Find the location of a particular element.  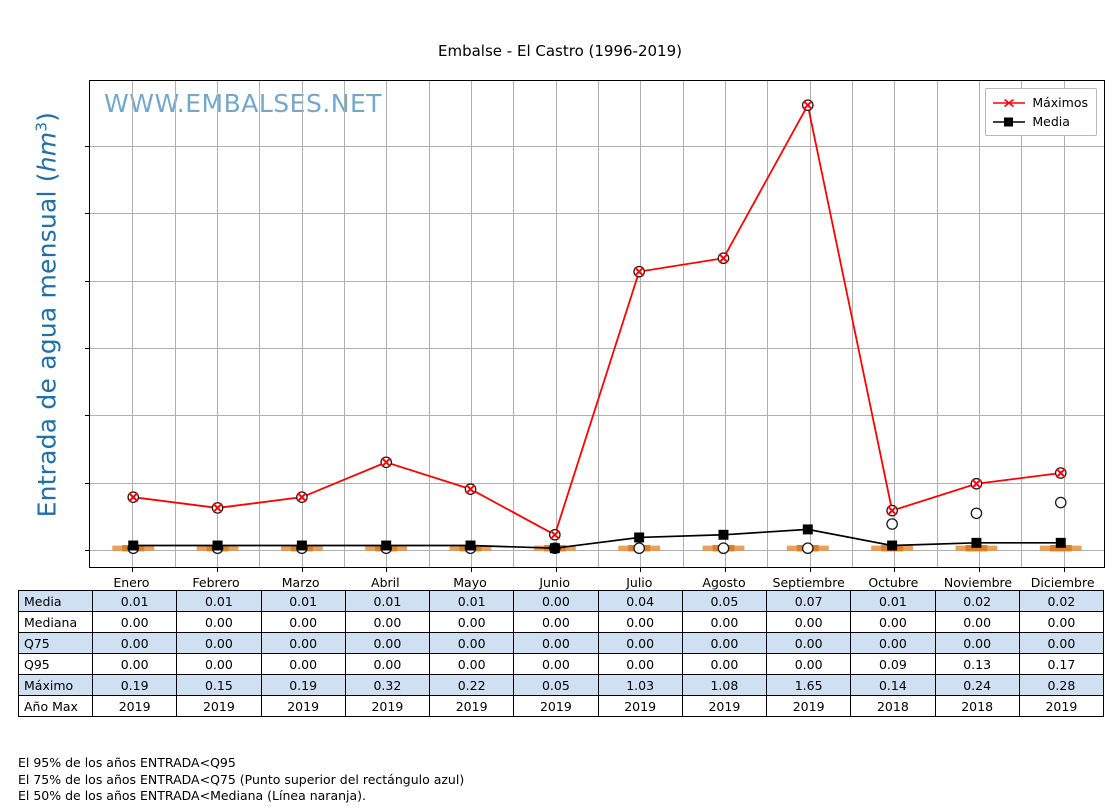

series-line-media is located at coordinates (597, 539).